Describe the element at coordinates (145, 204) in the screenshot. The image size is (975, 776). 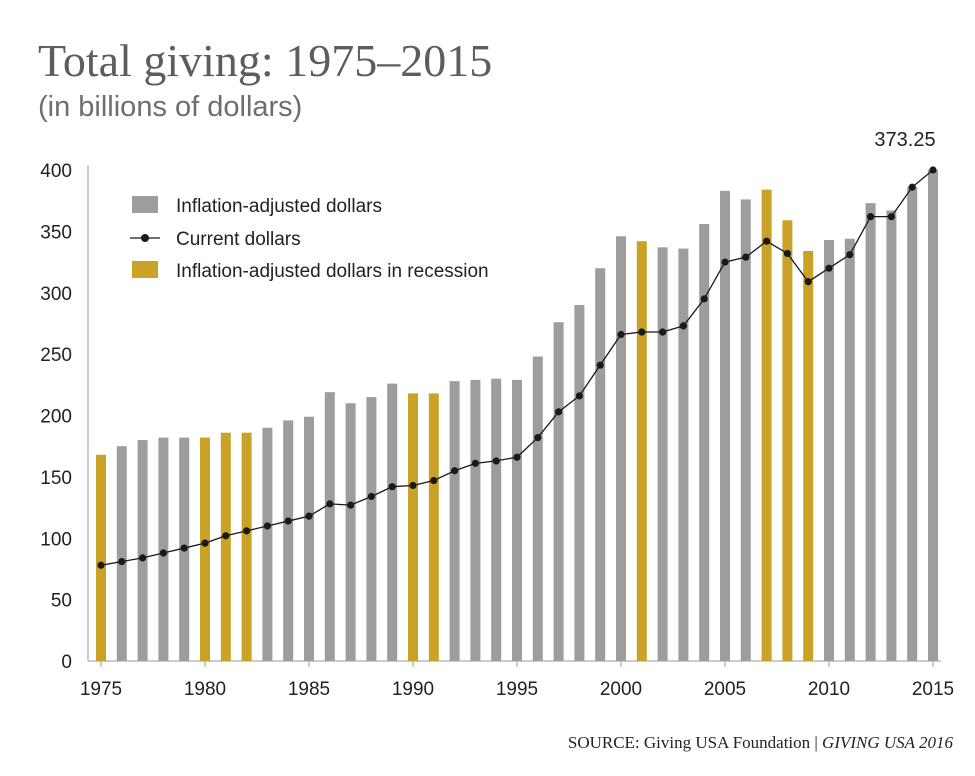
I see `legend-swatch-inflation-adjusted` at that location.